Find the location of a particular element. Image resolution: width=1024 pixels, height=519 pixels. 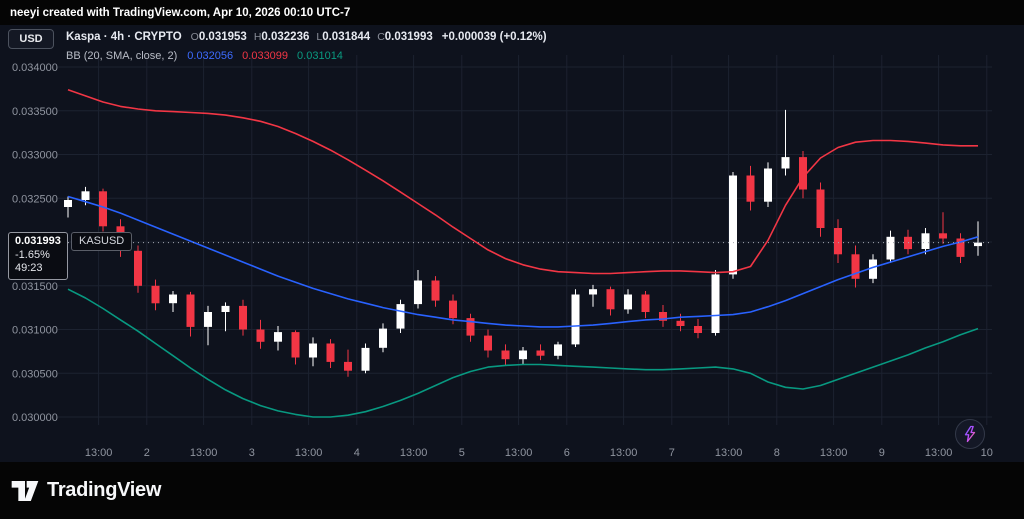

svg-text: 3 is located at coordinates (252, 453).